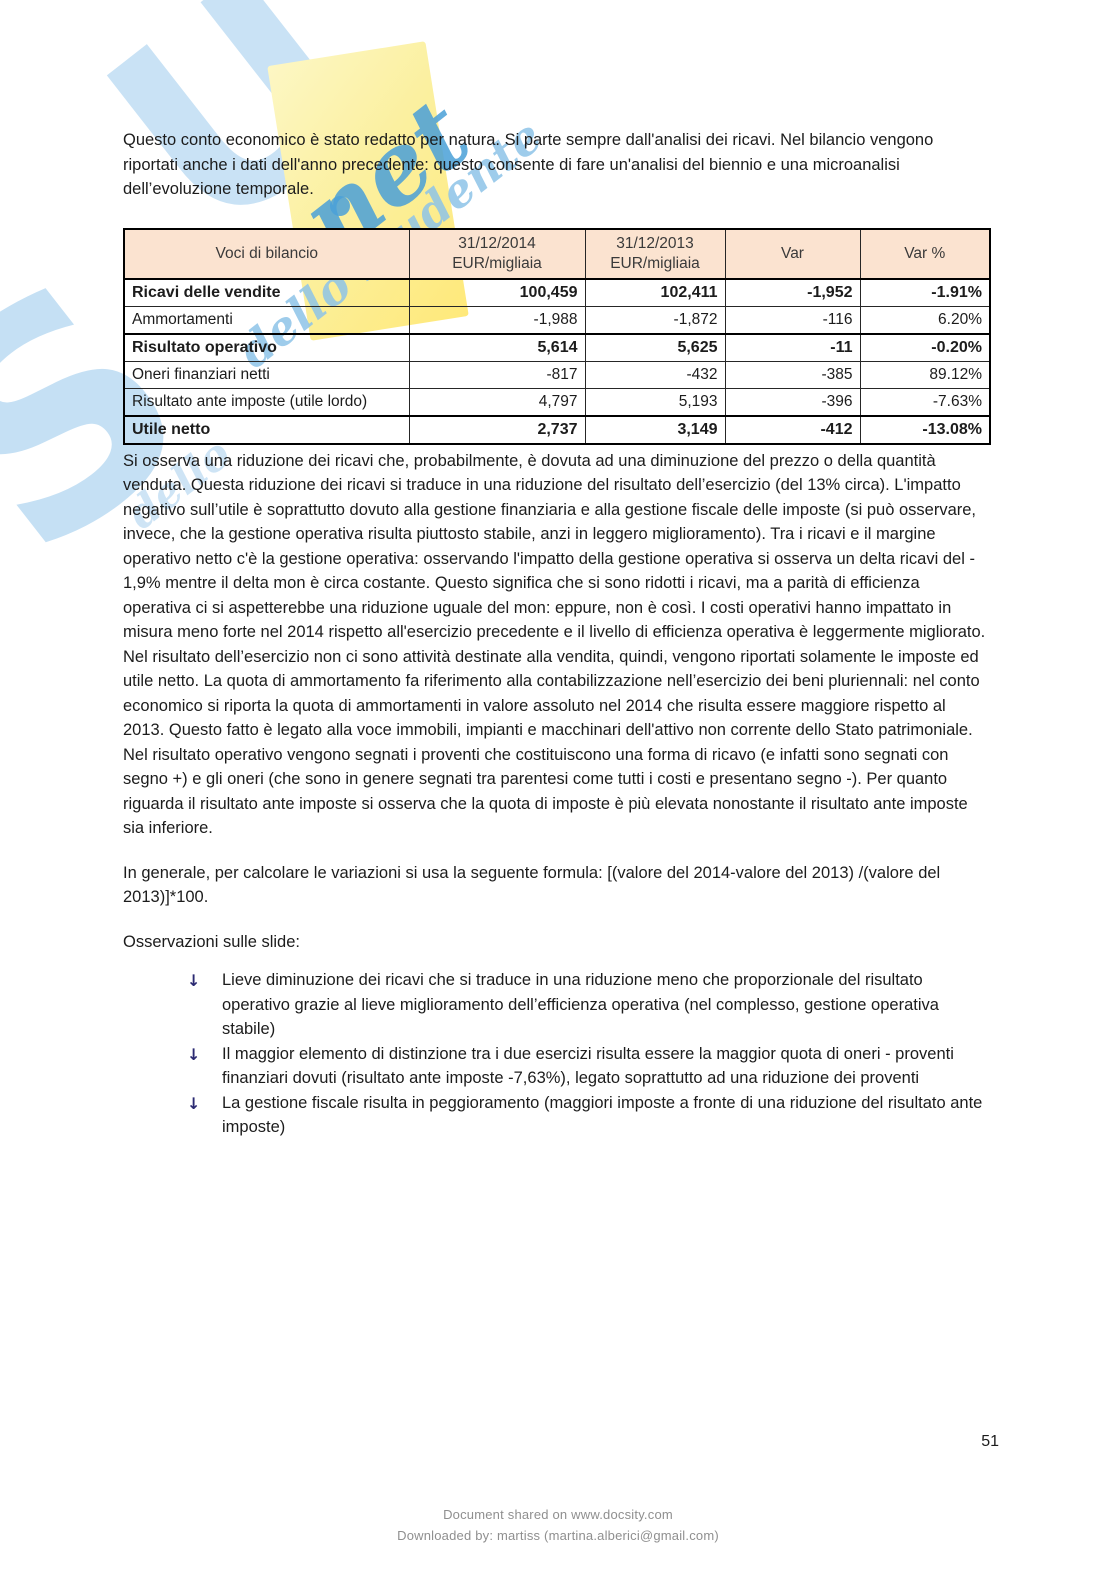 The height and width of the screenshot is (1579, 1116). Describe the element at coordinates (655, 401) in the screenshot. I see `value-2013: 5,193` at that location.